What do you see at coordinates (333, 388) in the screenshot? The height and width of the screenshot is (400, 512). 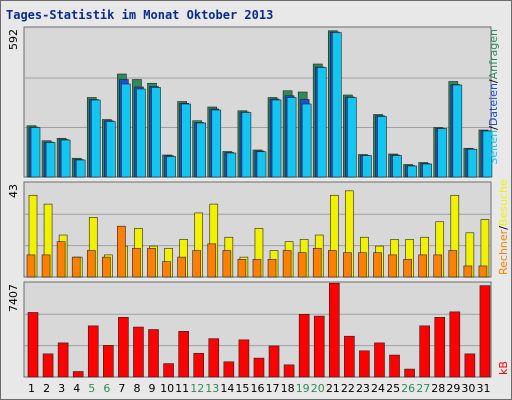 I see `x-tick-label-21: 21` at bounding box center [333, 388].